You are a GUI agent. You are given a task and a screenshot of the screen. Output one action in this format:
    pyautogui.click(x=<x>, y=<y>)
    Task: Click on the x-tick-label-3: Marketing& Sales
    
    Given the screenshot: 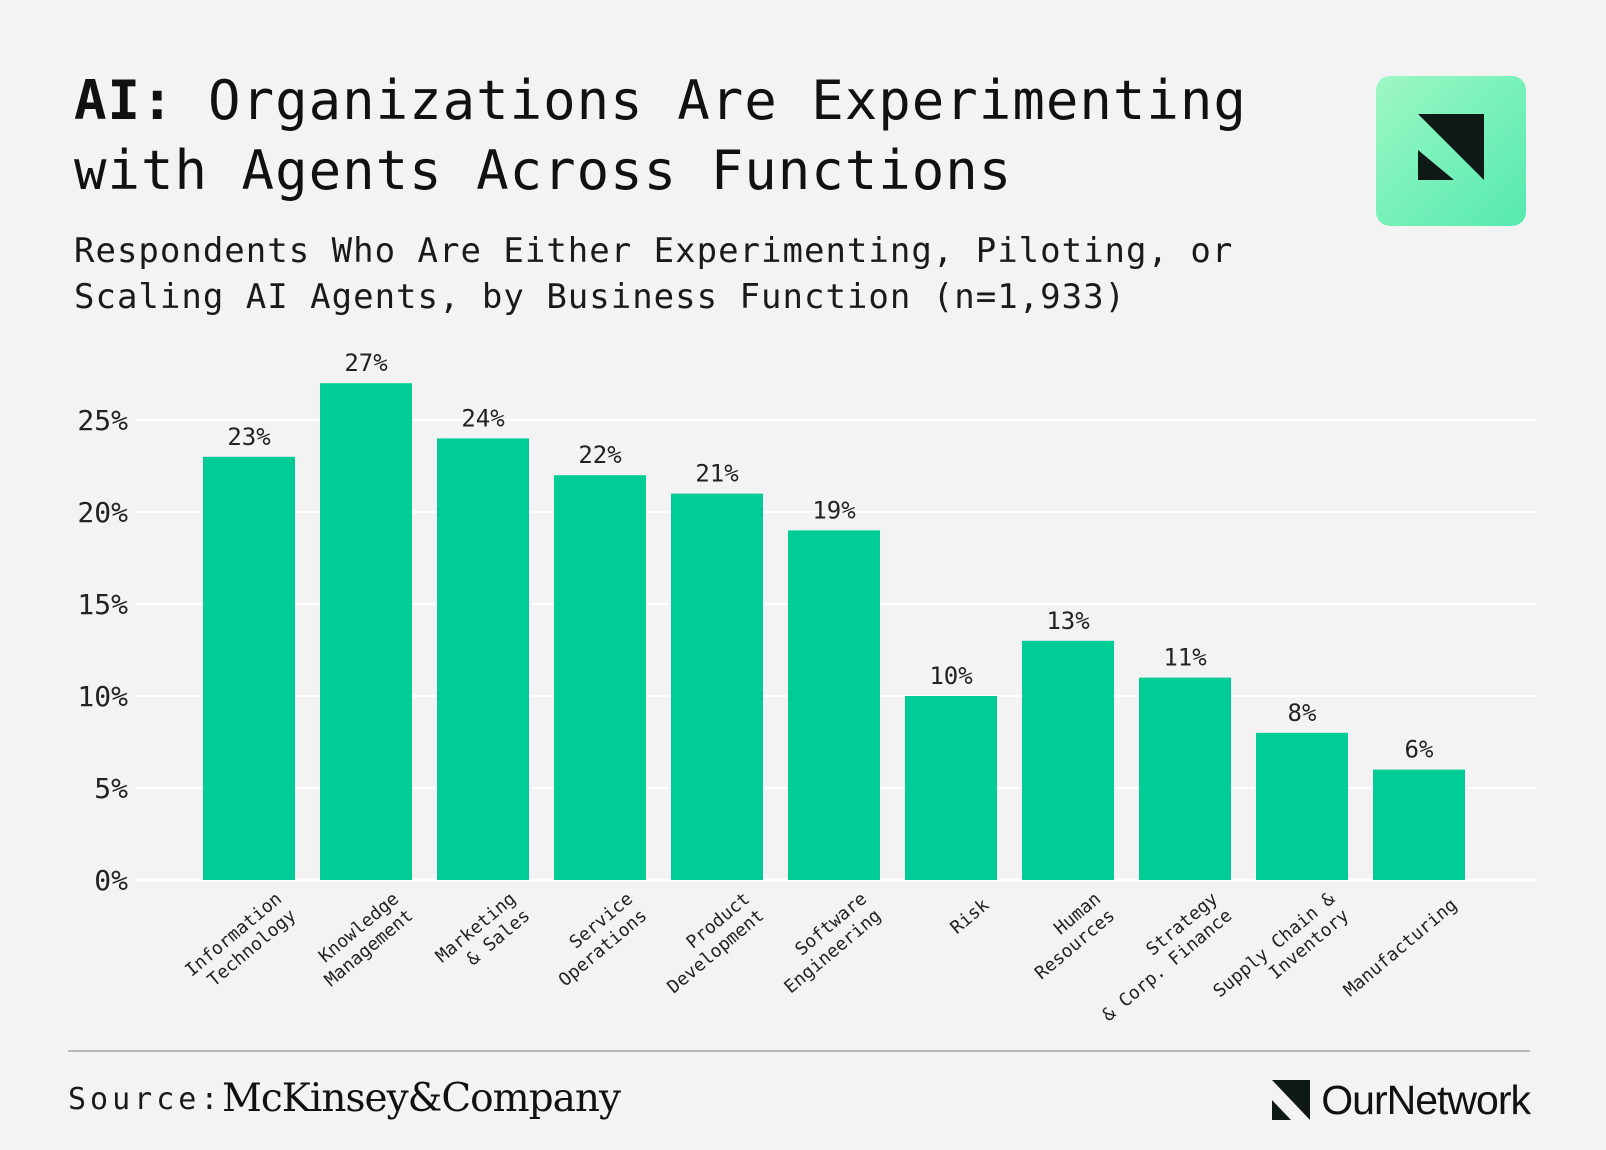 What is the action you would take?
    pyautogui.click(x=483, y=929)
    